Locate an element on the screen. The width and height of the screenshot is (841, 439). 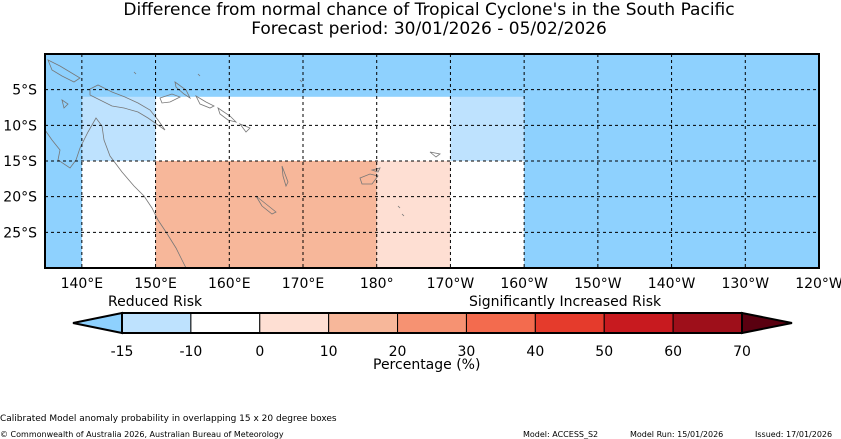
coastline-samoa is located at coordinates (435, 154).